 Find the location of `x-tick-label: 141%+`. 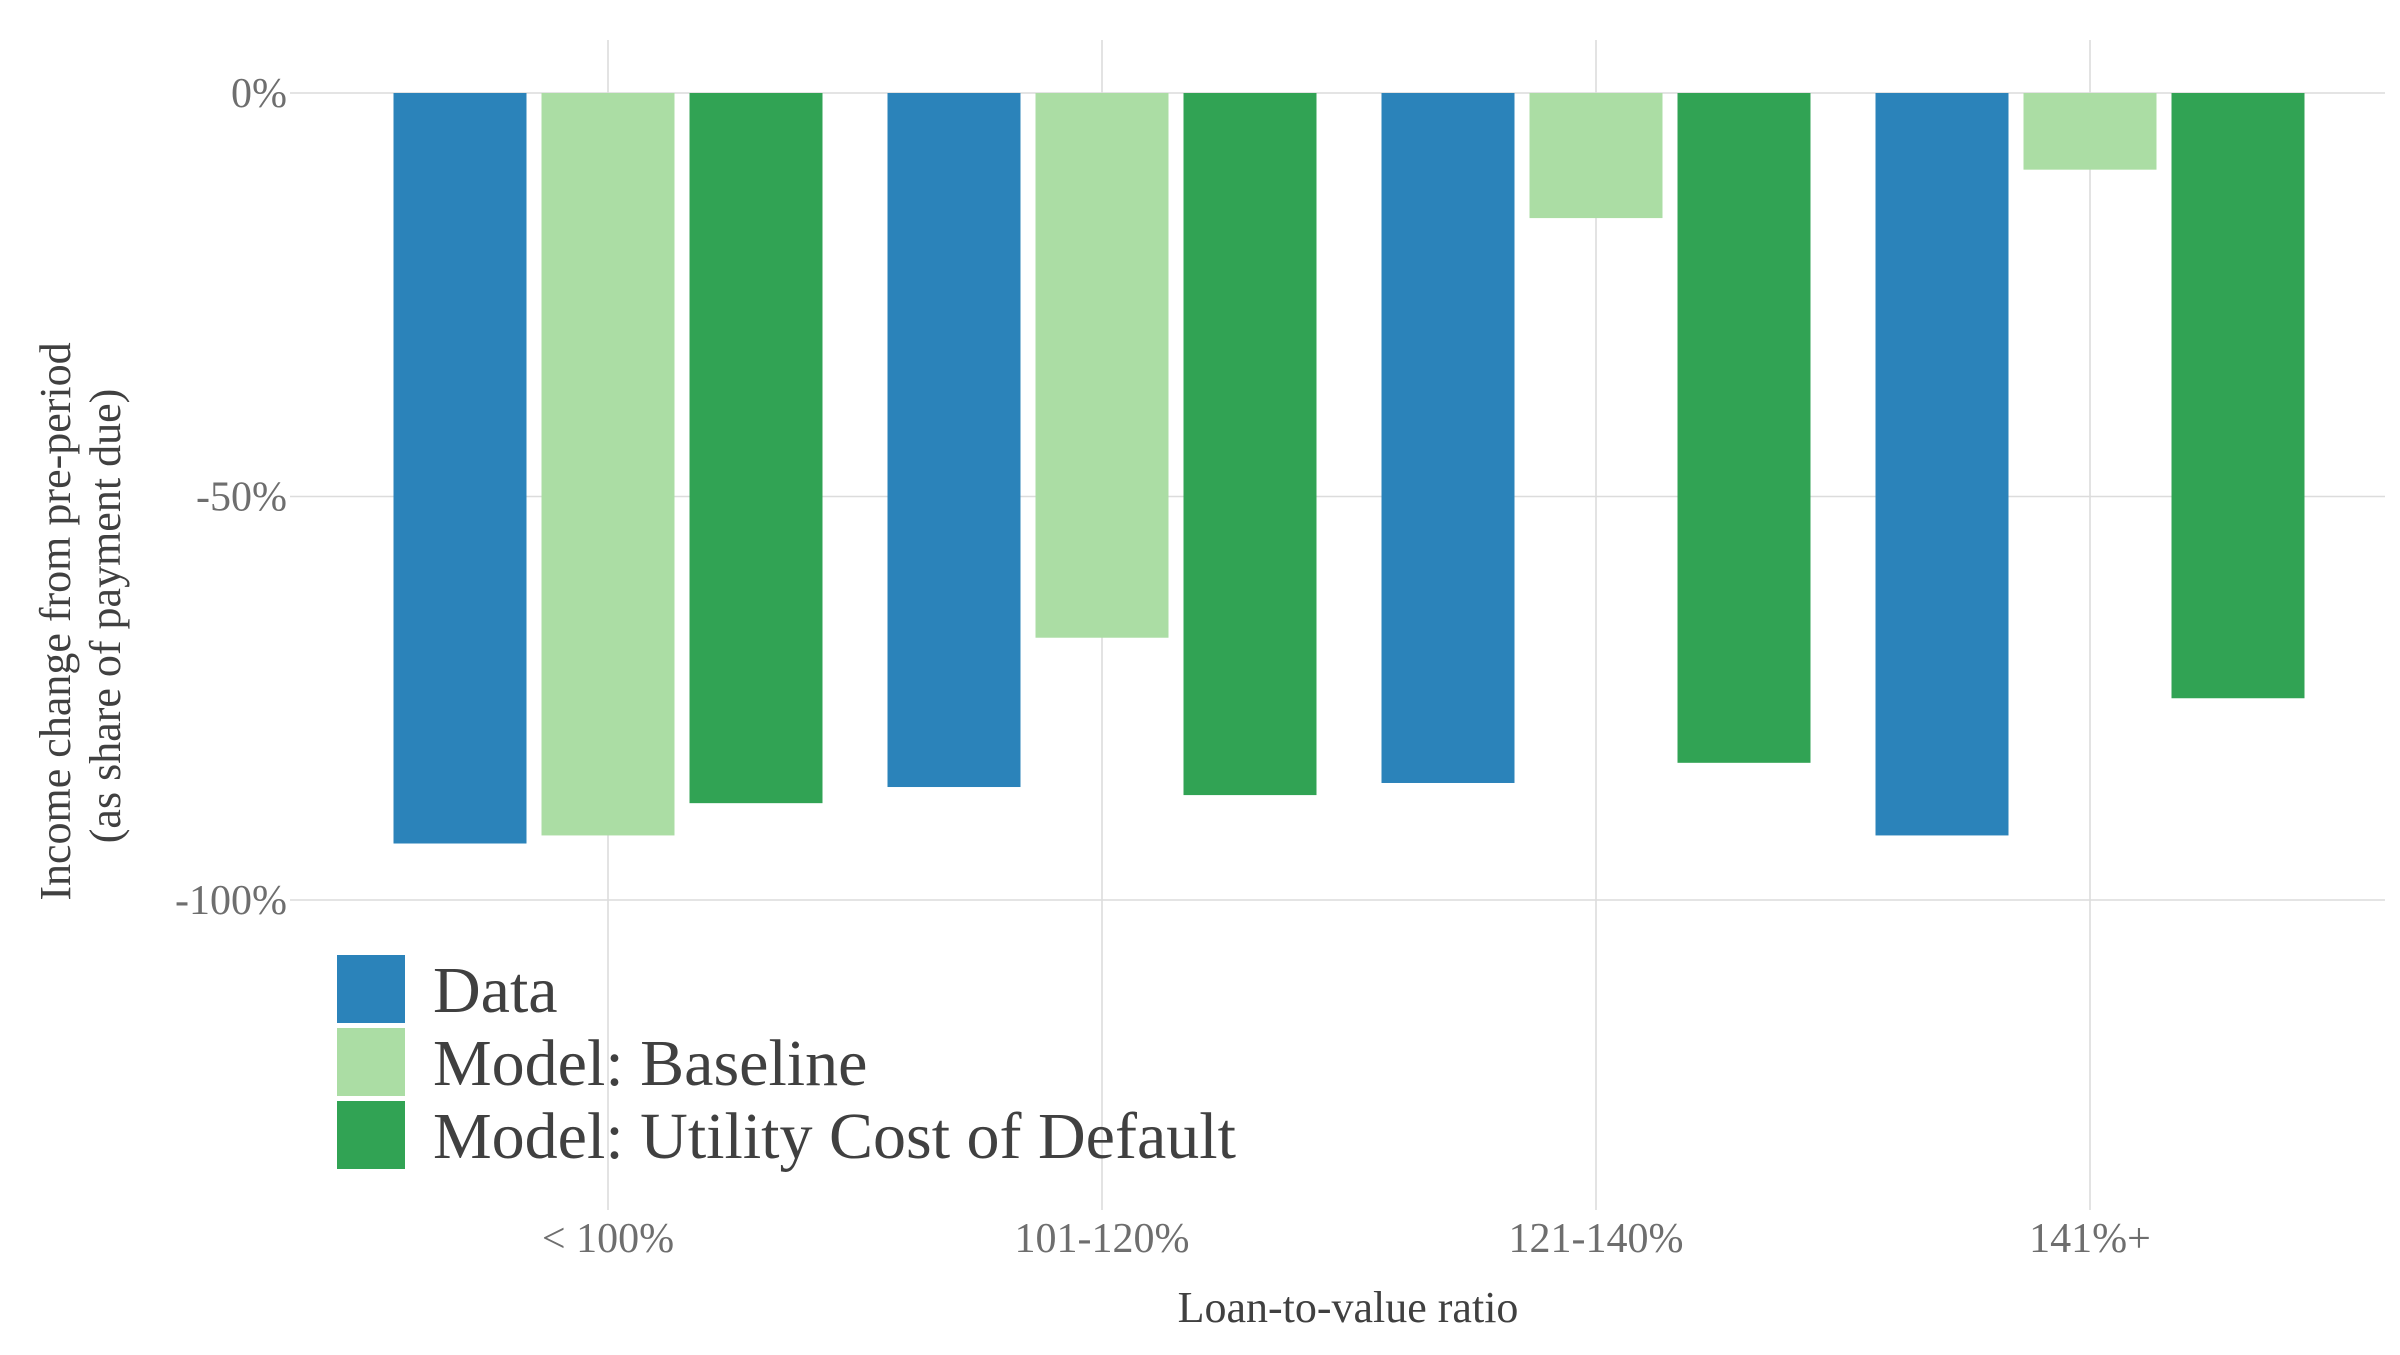

x-tick-label: 141%+ is located at coordinates (2090, 1239).